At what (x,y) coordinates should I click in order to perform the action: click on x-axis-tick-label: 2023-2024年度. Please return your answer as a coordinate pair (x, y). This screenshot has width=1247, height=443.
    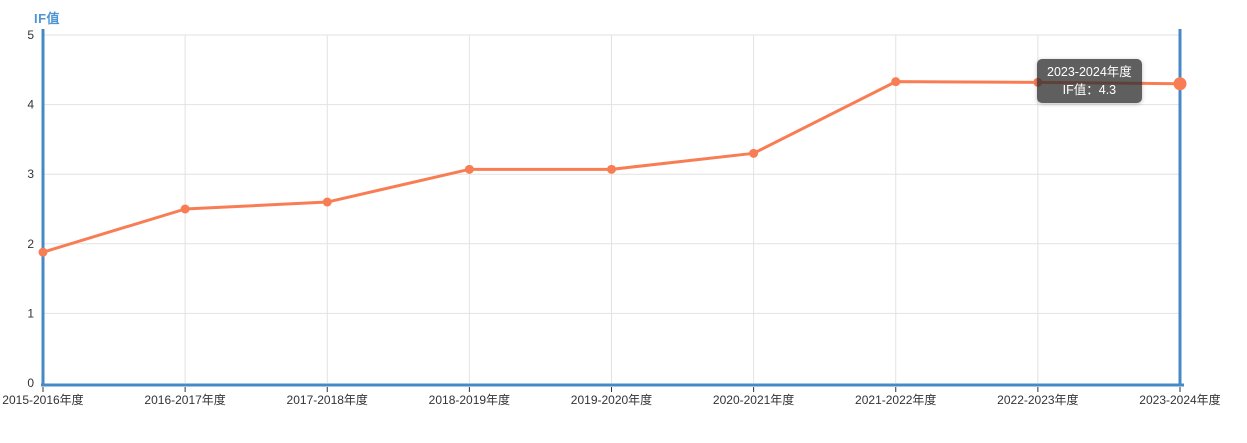
    Looking at the image, I should click on (1179, 399).